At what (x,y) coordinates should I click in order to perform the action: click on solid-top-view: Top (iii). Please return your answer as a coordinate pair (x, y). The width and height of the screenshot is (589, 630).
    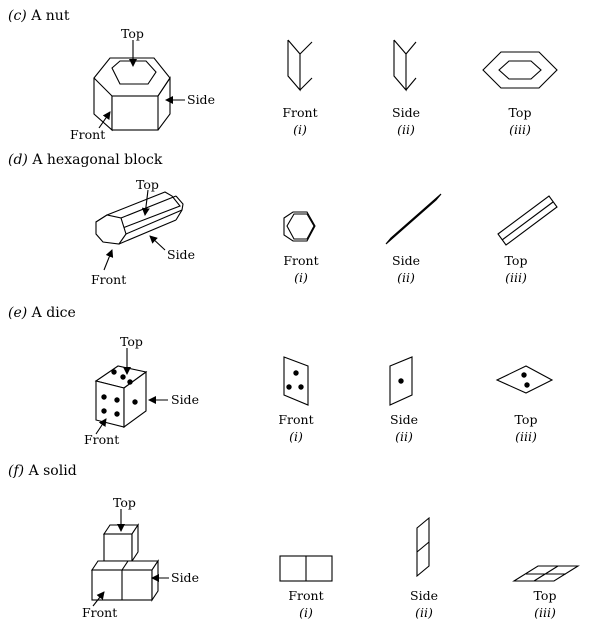
    Looking at the image, I should click on (546, 592).